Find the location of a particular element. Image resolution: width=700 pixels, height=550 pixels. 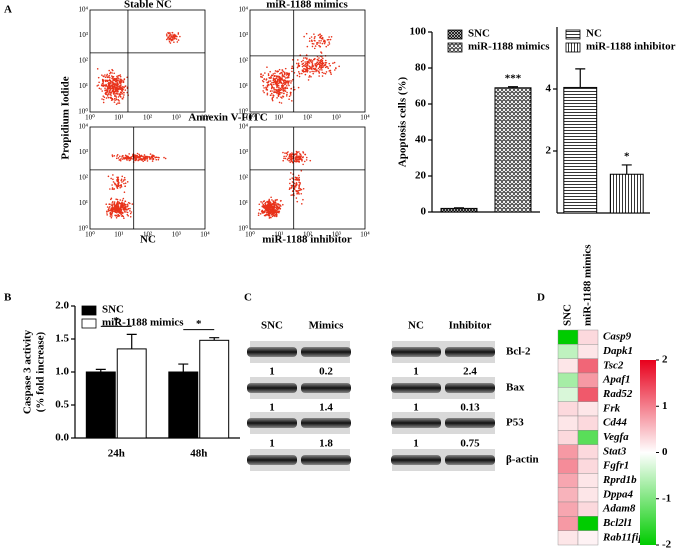

blot-strip is located at coordinates (300, 388).